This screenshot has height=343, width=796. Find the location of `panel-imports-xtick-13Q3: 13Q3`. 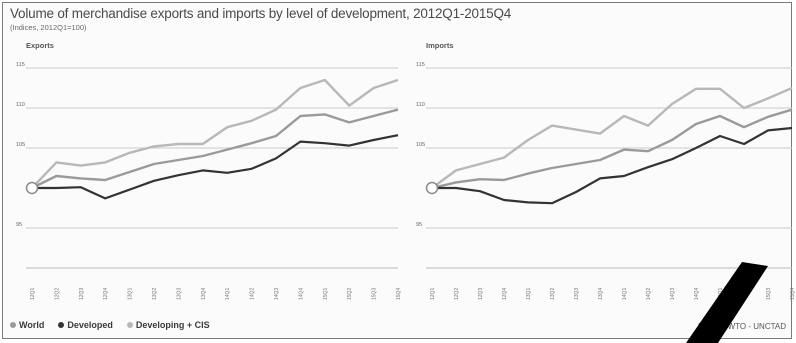

panel-imports-xtick-13Q3: 13Q3 is located at coordinates (577, 294).